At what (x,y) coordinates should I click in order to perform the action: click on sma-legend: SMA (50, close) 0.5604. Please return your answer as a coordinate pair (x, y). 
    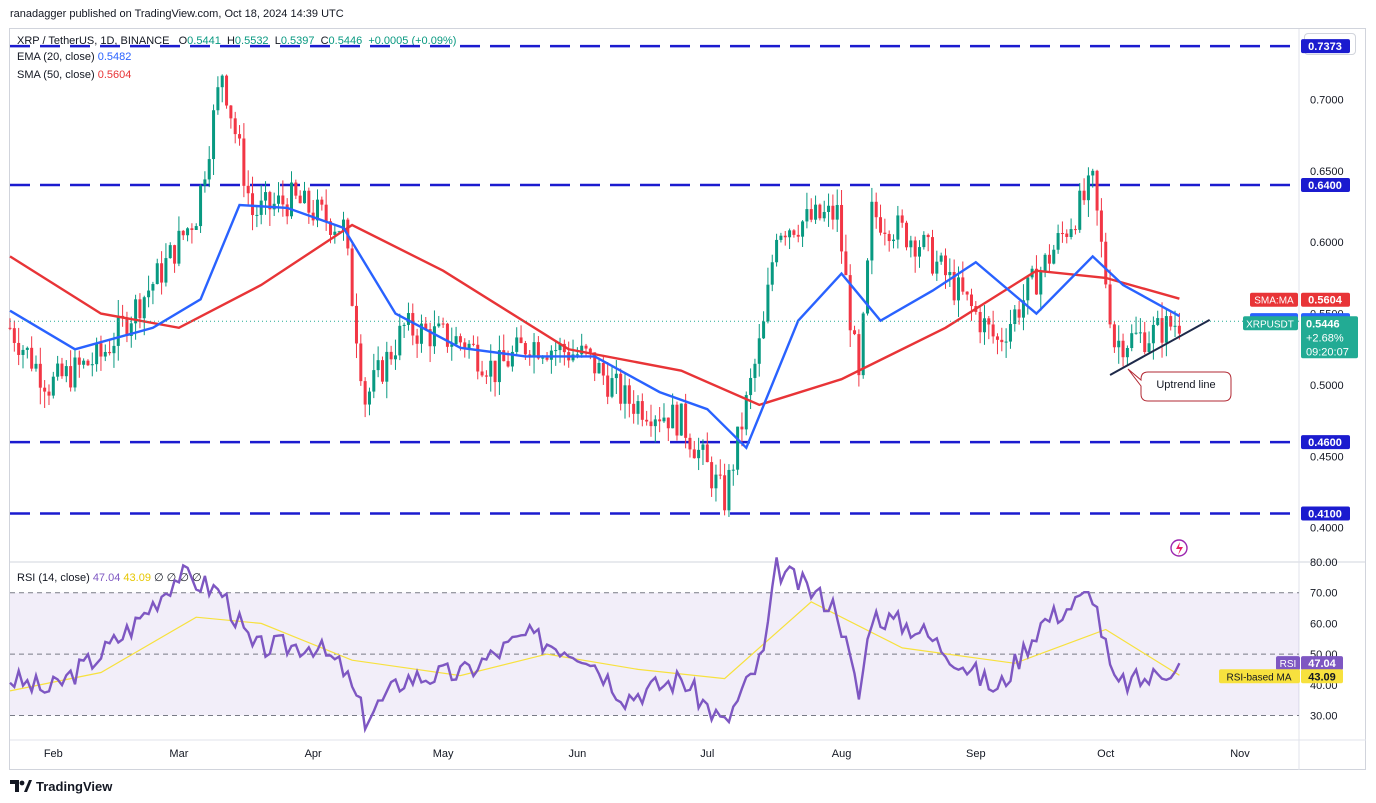
    Looking at the image, I should click on (74, 75).